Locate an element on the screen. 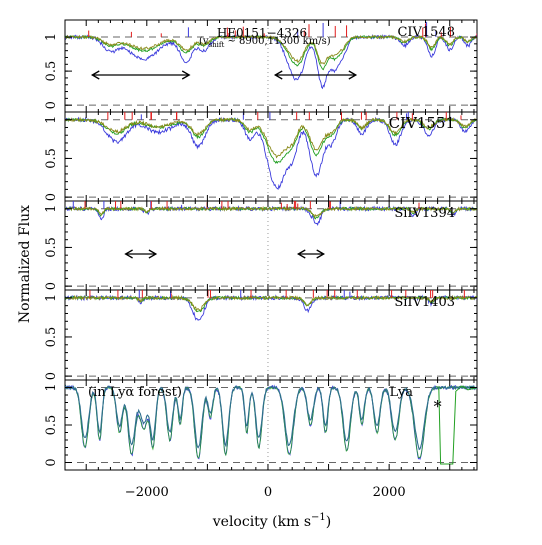  x-axis-group: −2000 0 2000 is located at coordinates (265, 492).